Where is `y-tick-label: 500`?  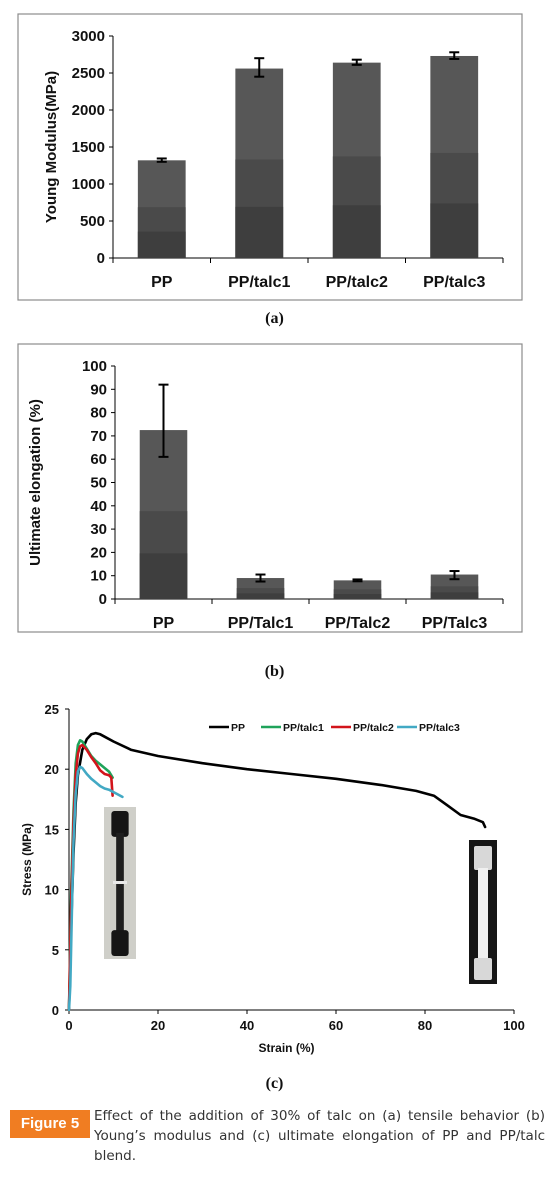
y-tick-label: 500 is located at coordinates (92, 221).